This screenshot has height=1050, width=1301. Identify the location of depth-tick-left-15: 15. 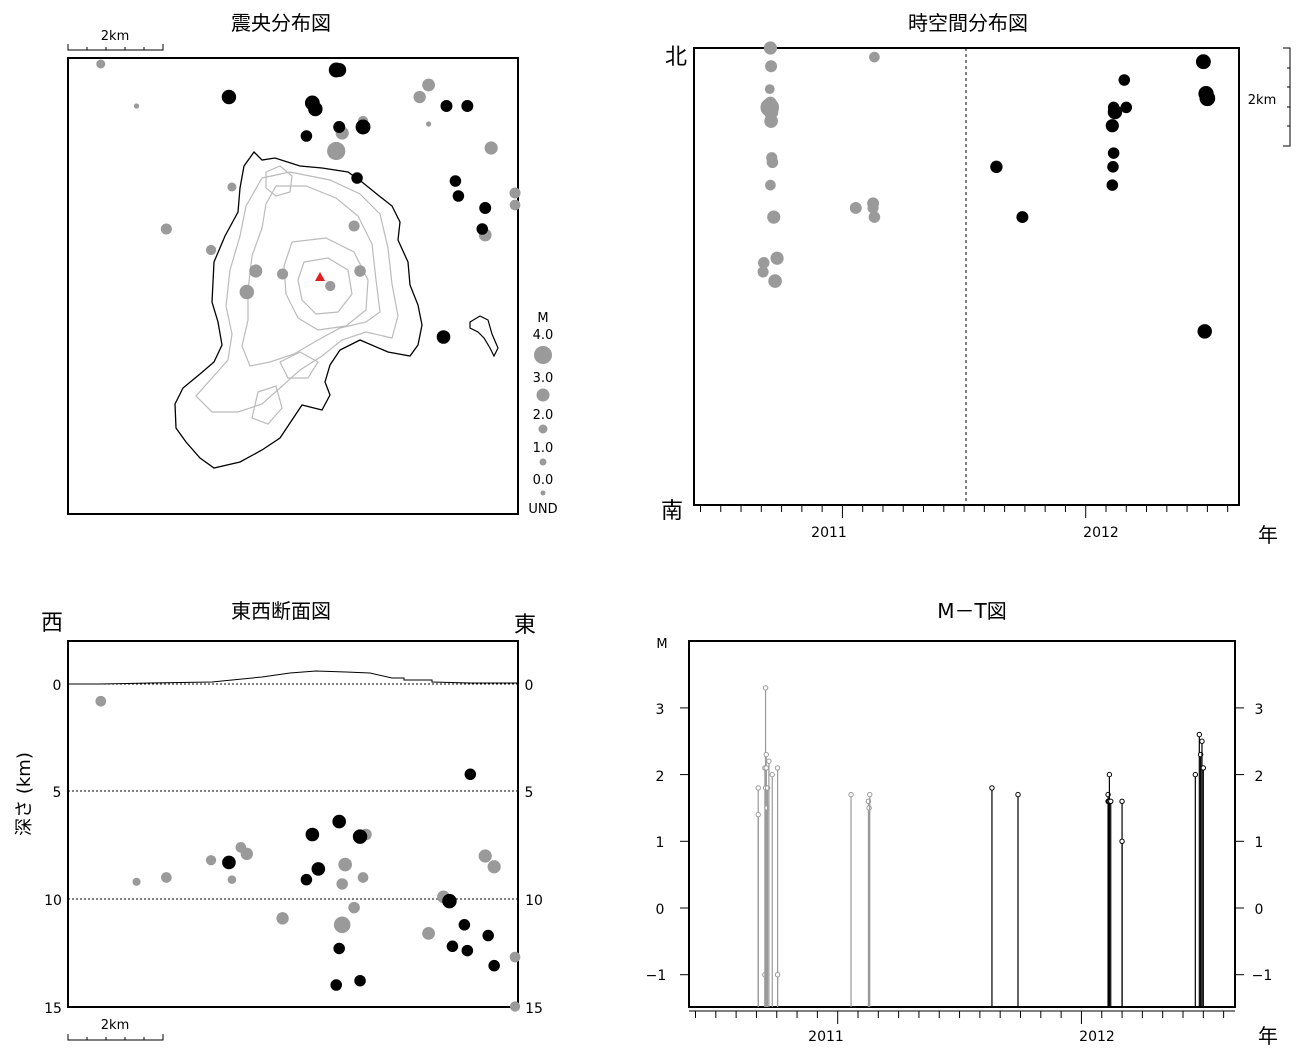
(53, 1009).